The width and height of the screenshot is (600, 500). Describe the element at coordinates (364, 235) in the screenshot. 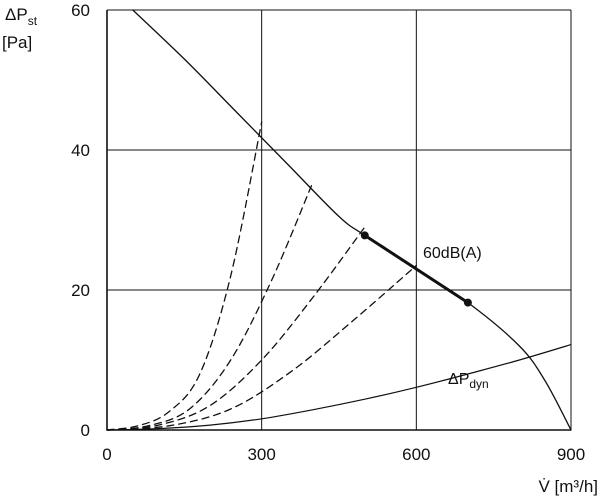

I see `operating-range-start-point` at that location.